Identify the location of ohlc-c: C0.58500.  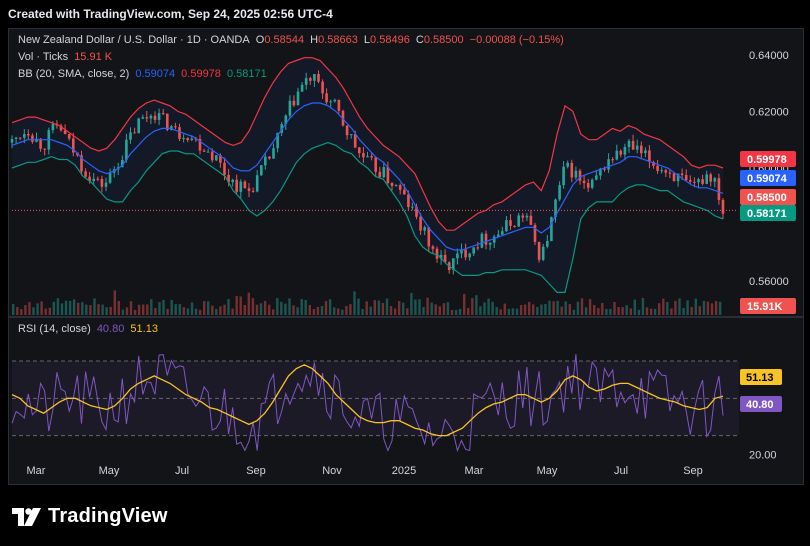
(439, 40).